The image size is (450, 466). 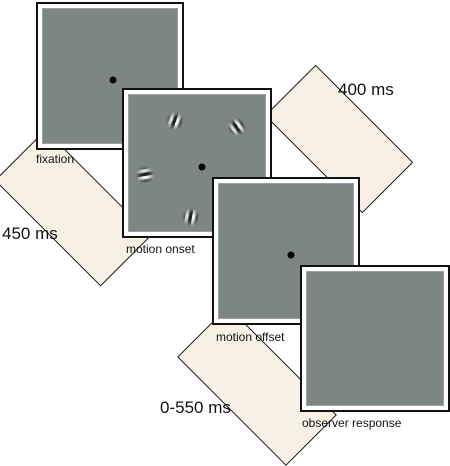 What do you see at coordinates (30, 233) in the screenshot?
I see `duration-450-label: 450 ms` at bounding box center [30, 233].